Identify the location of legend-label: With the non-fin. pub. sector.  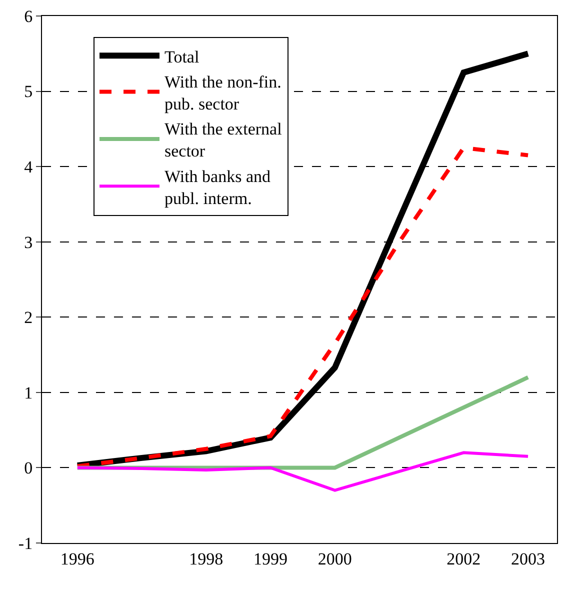
(223, 93).